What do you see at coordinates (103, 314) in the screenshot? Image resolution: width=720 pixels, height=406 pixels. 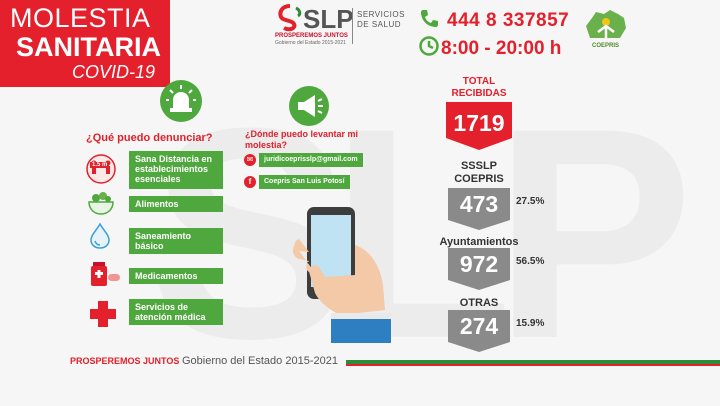 I see `medical-cross-icon` at bounding box center [103, 314].